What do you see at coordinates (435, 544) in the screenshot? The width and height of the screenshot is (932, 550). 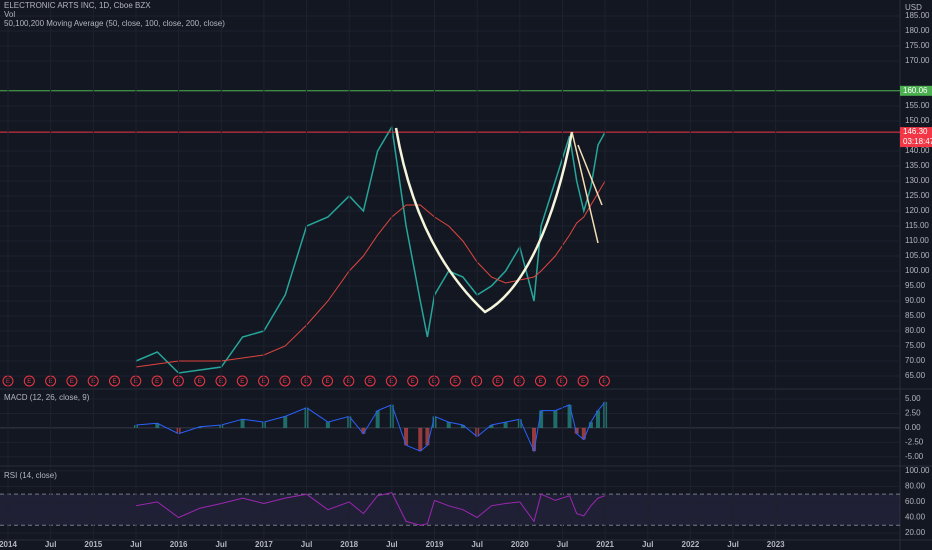 I see `x-tick-label: 2019` at bounding box center [435, 544].